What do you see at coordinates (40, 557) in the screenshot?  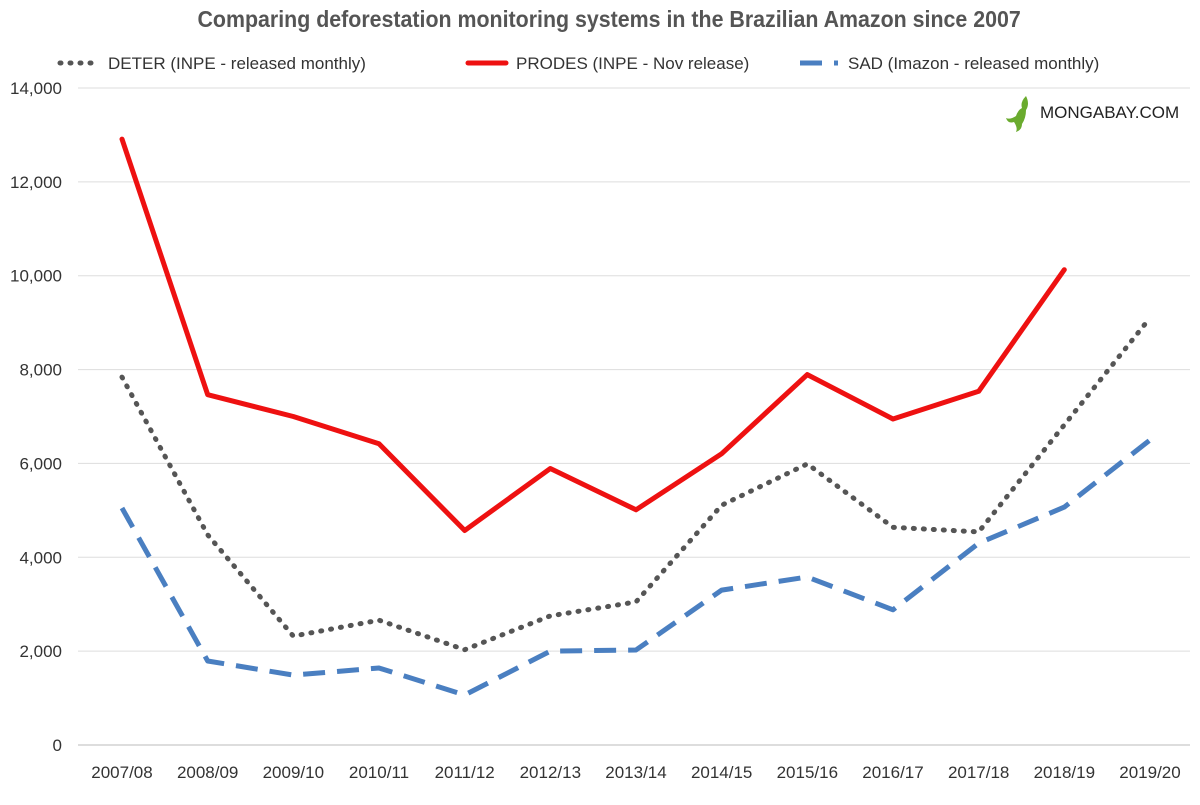 I see `y-tick-label: 4,000` at bounding box center [40, 557].